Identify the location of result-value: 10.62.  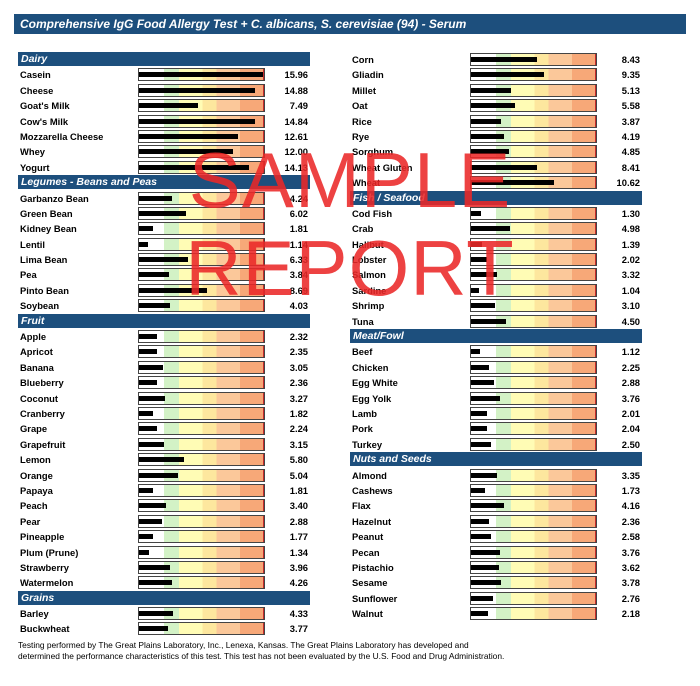
(628, 183).